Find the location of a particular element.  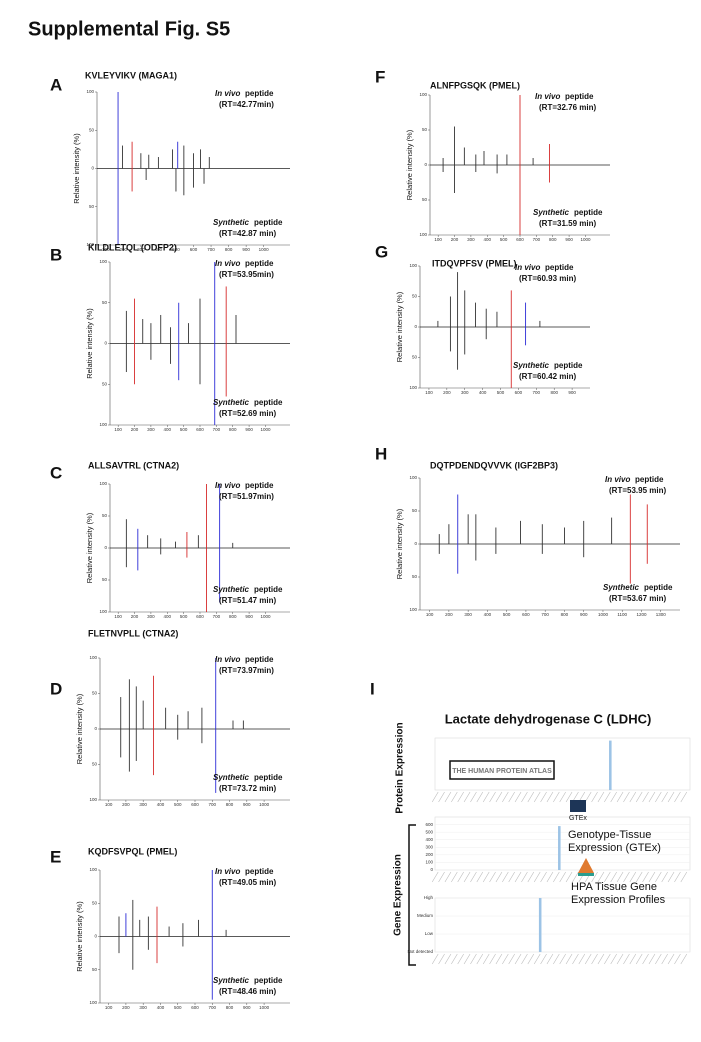

panel-letter: I is located at coordinates (372, 688).